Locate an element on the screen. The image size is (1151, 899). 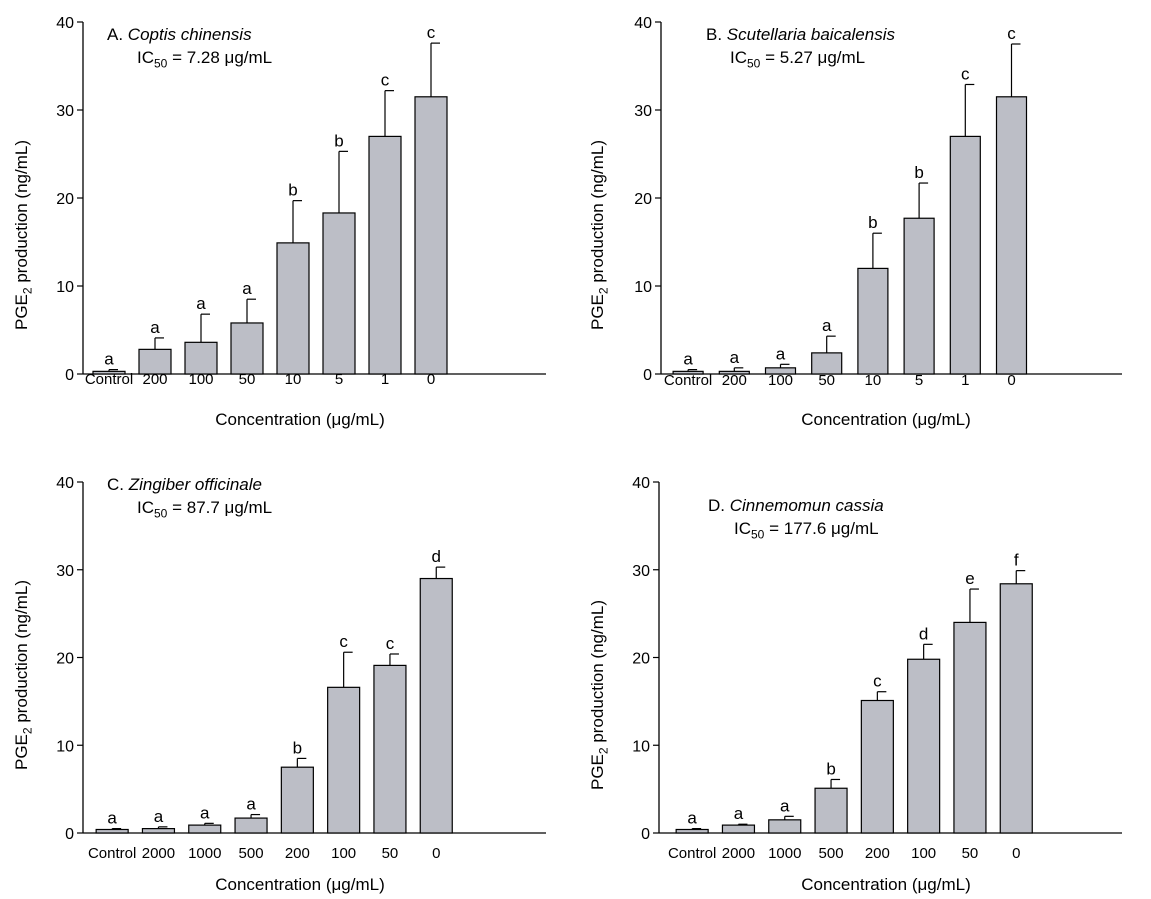
ic50-annotation: IC50 = 177.6 μg/mL is located at coordinates (806, 530).